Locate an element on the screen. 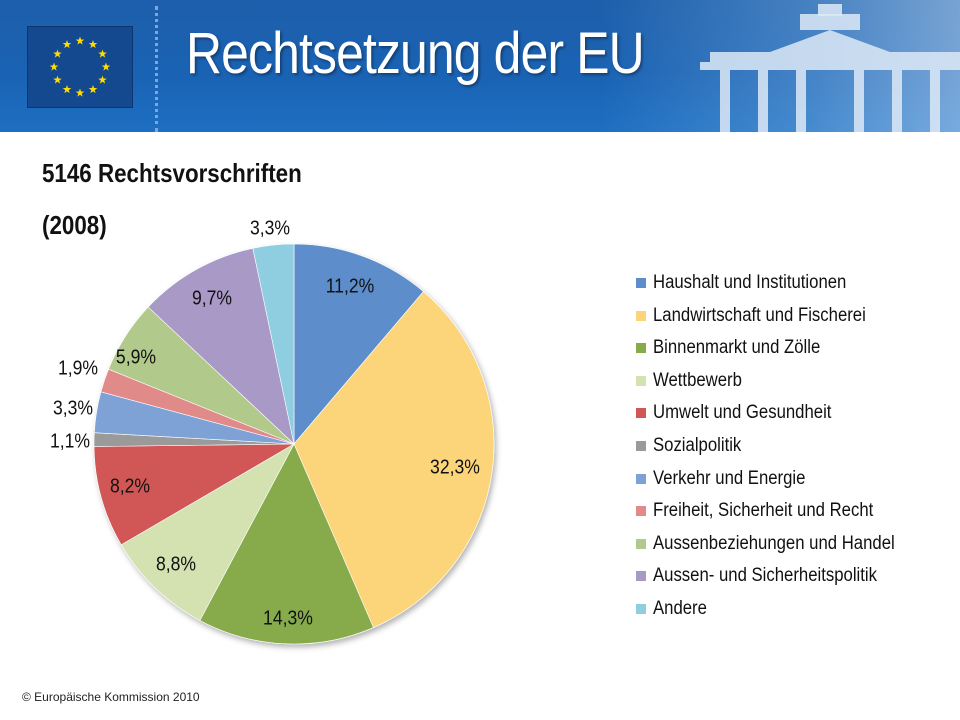 The image size is (960, 720). legend-item: Wettbewerb is located at coordinates (791, 386).